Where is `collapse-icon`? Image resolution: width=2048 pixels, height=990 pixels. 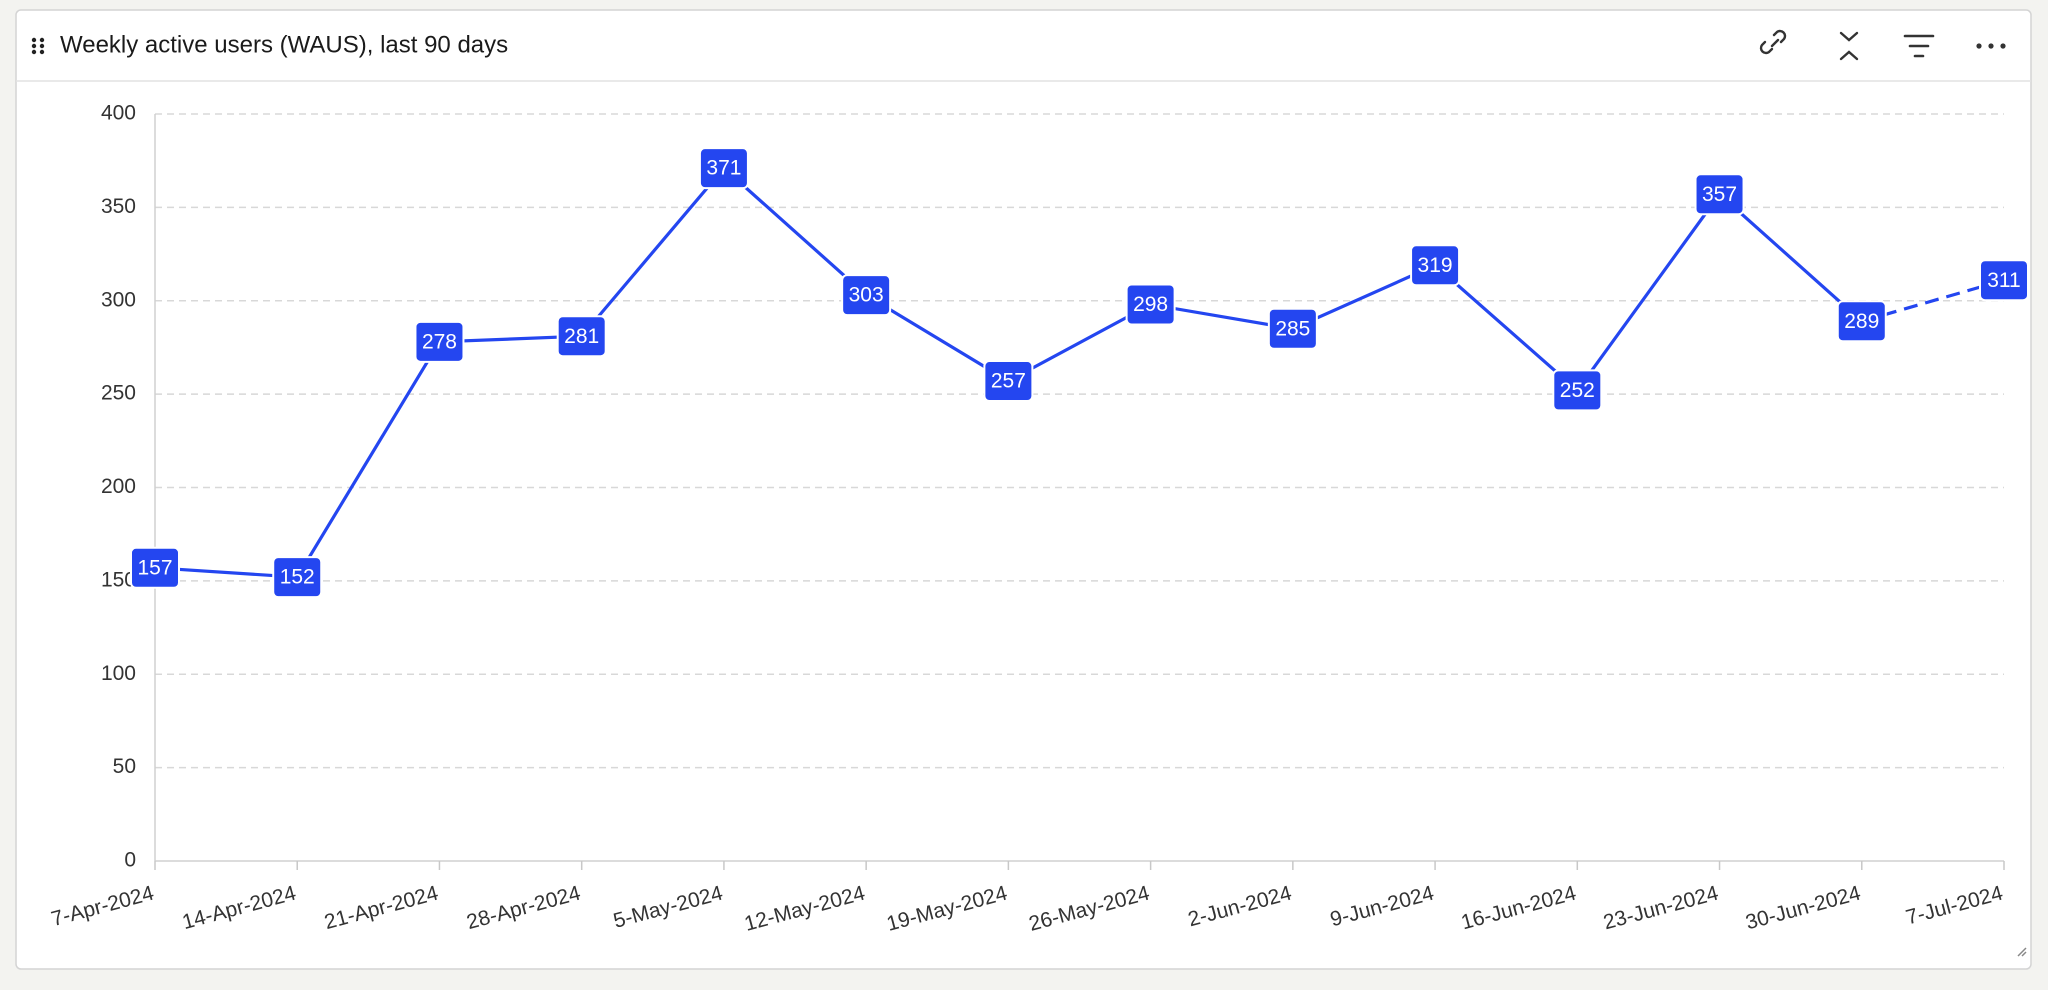 collapse-icon is located at coordinates (1849, 46).